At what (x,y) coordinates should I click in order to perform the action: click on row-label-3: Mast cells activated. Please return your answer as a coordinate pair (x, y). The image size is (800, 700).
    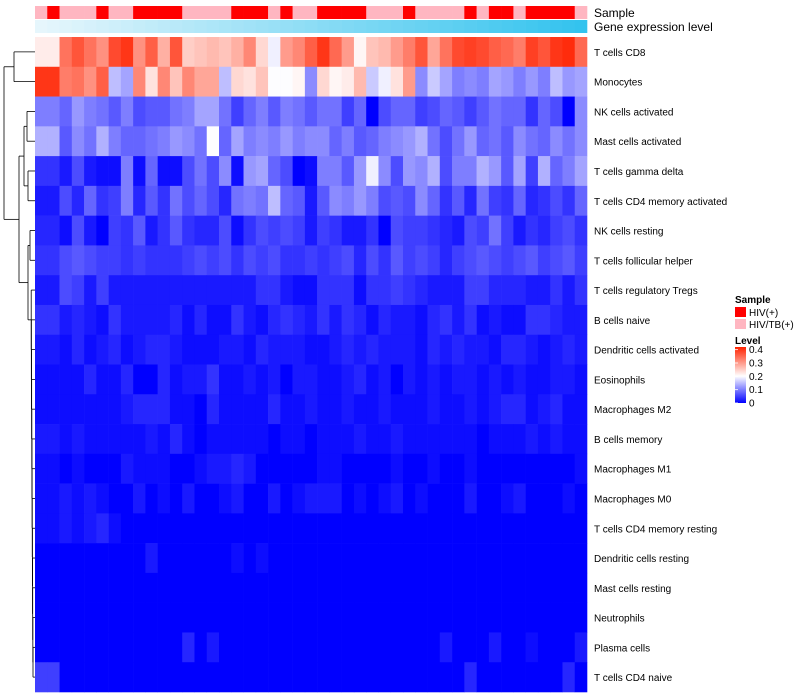
    Looking at the image, I should click on (637, 142).